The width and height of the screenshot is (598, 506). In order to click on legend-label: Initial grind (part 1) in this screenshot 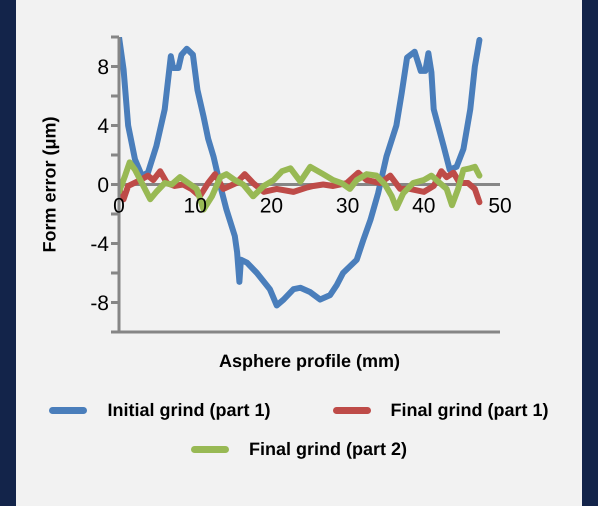, I will do `click(188, 410)`.